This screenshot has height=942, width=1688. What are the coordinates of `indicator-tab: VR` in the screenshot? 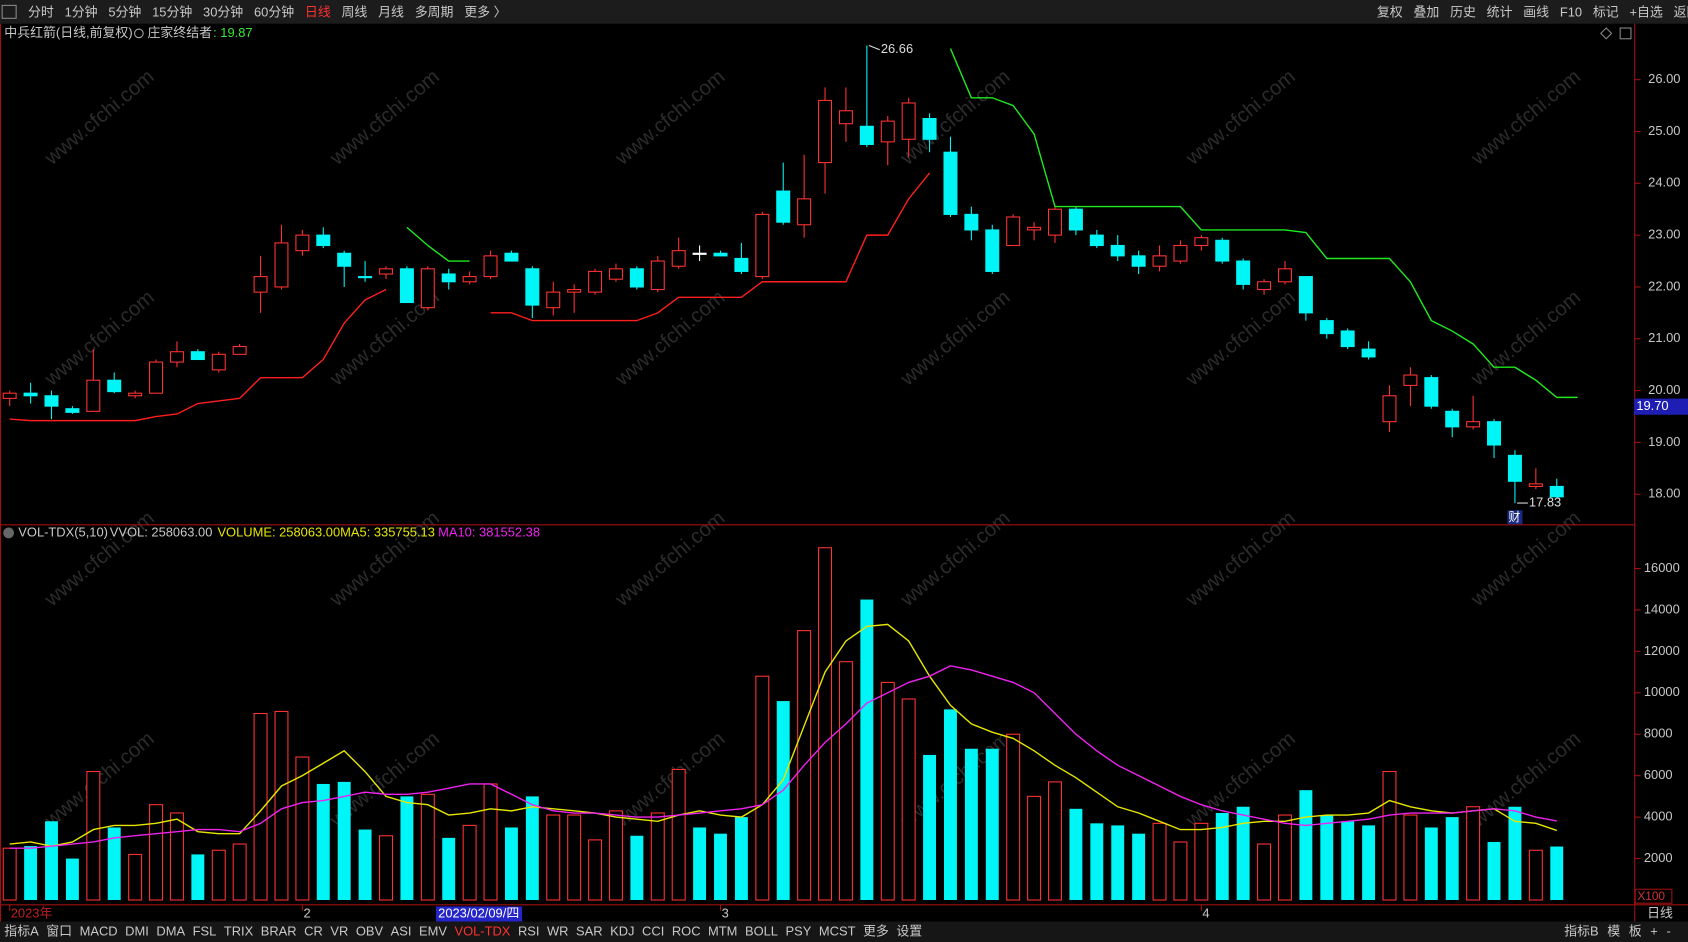 It's located at (339, 931).